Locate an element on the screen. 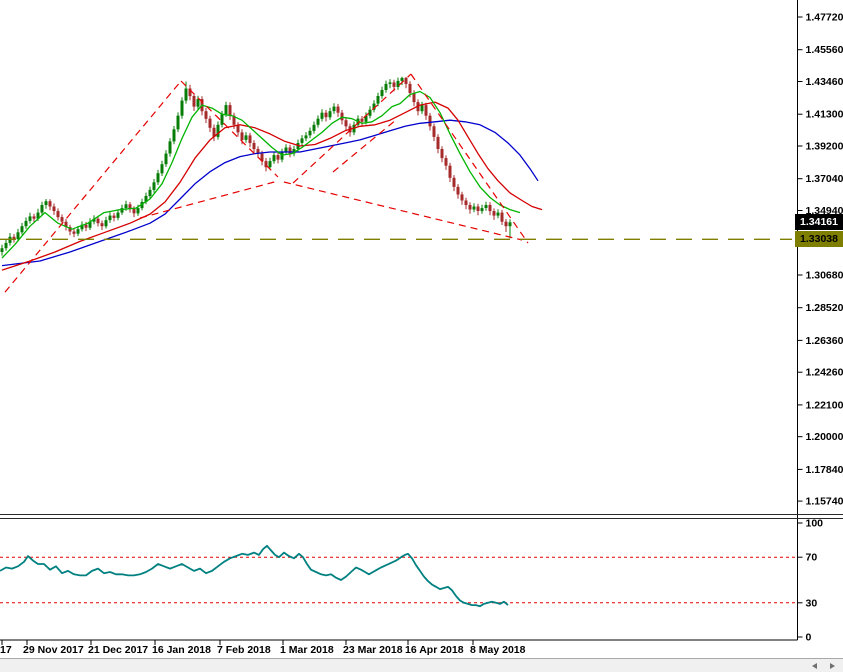 This screenshot has height=672, width=843. date-axis-label: 21 Dec 2017 is located at coordinates (118, 650).